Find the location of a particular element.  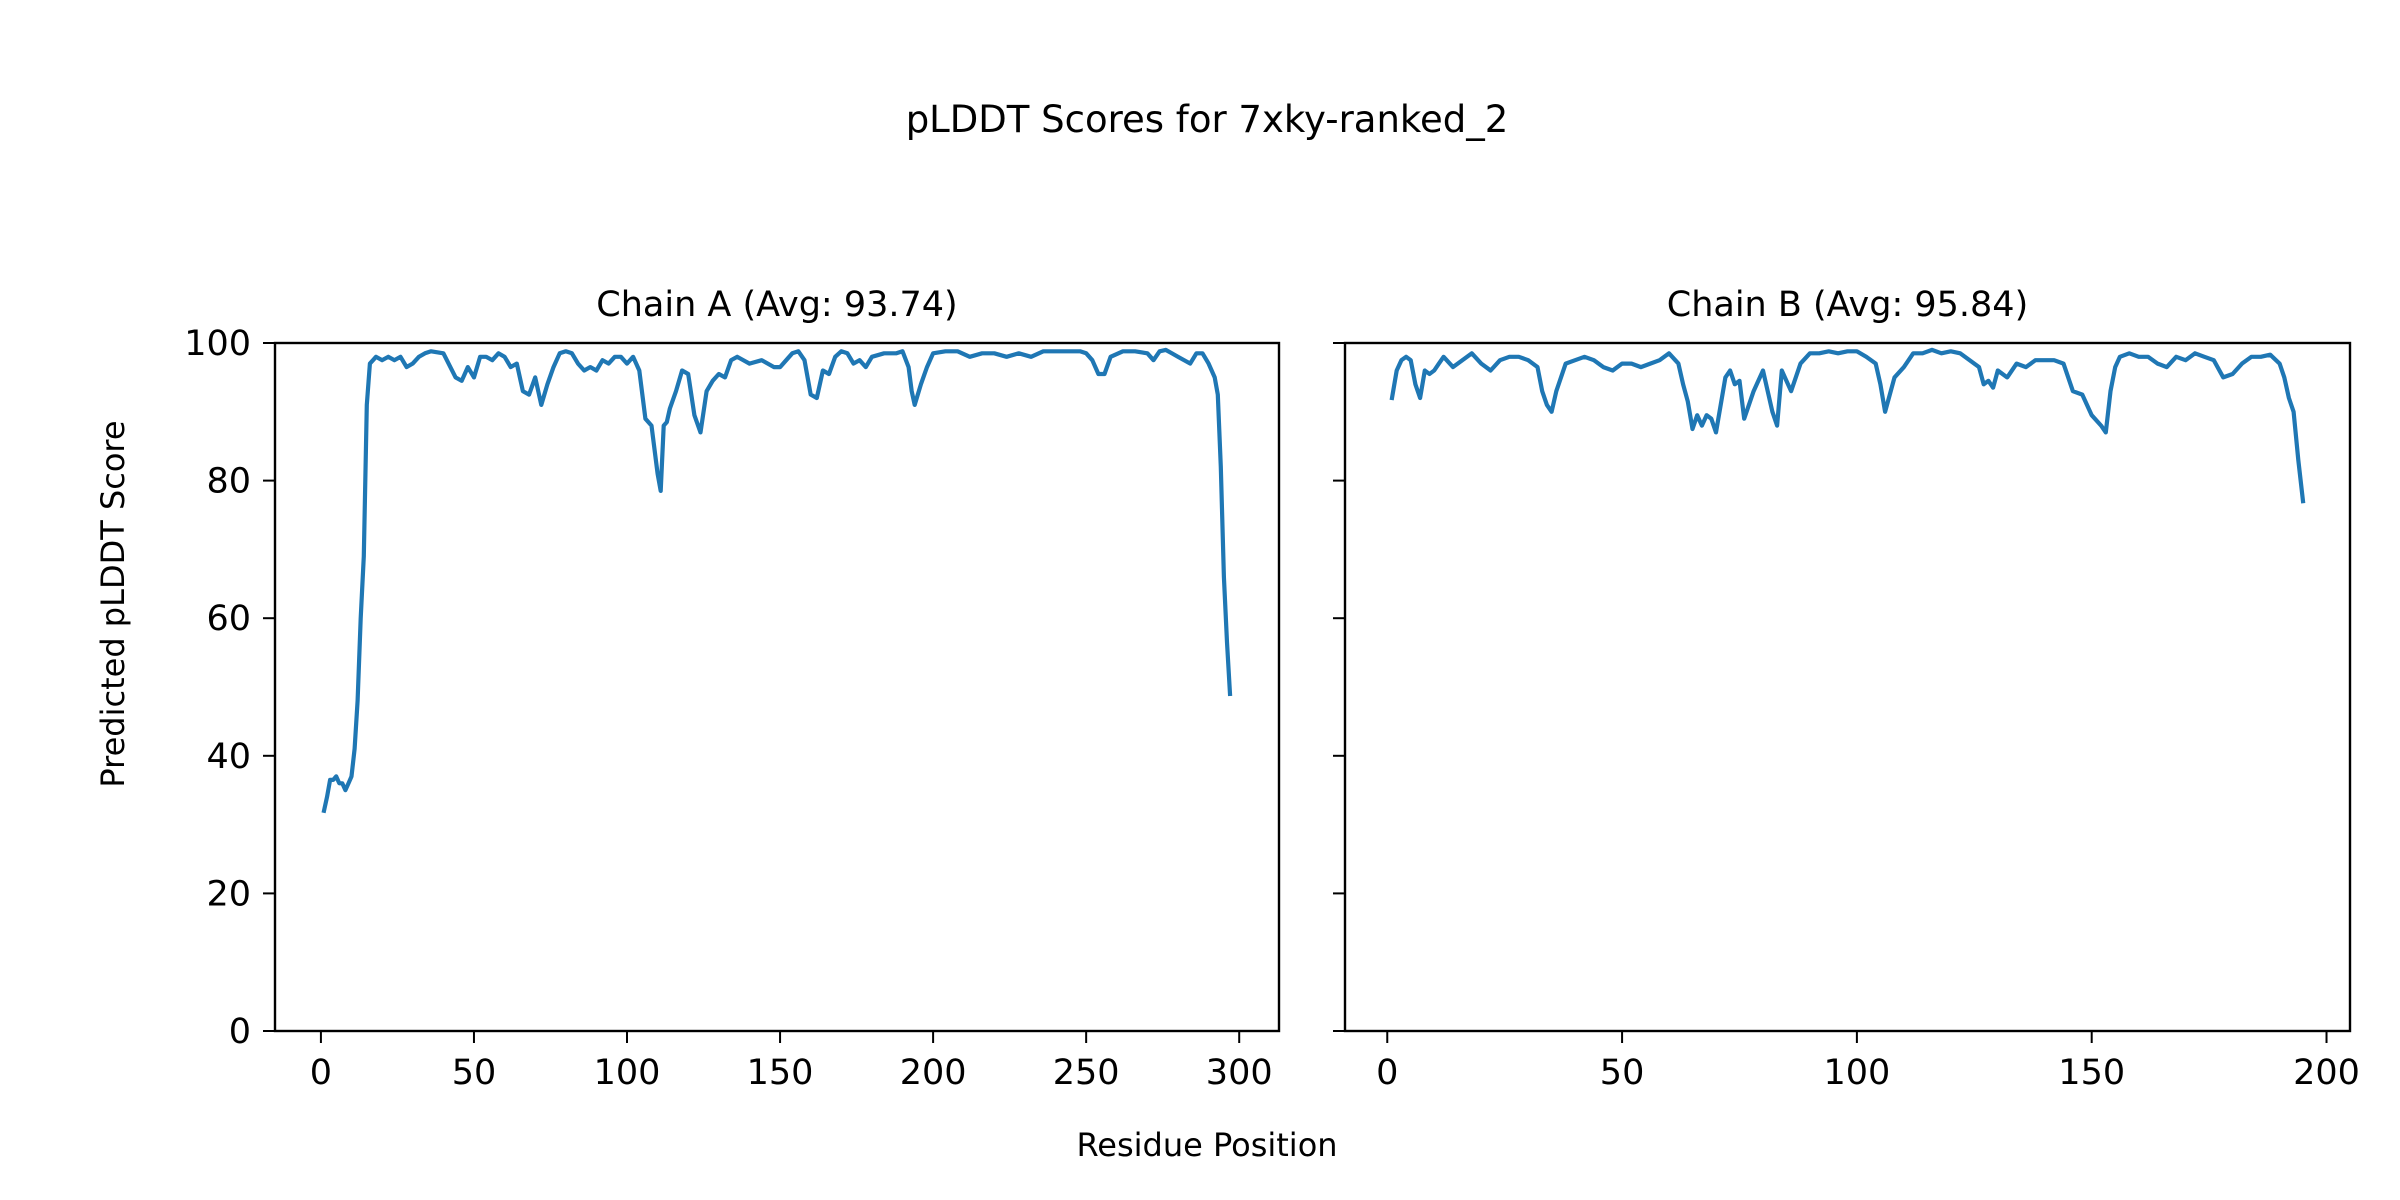

figure-title: pLDDT Scores for 7xky-ranked_2 is located at coordinates (1207, 119).